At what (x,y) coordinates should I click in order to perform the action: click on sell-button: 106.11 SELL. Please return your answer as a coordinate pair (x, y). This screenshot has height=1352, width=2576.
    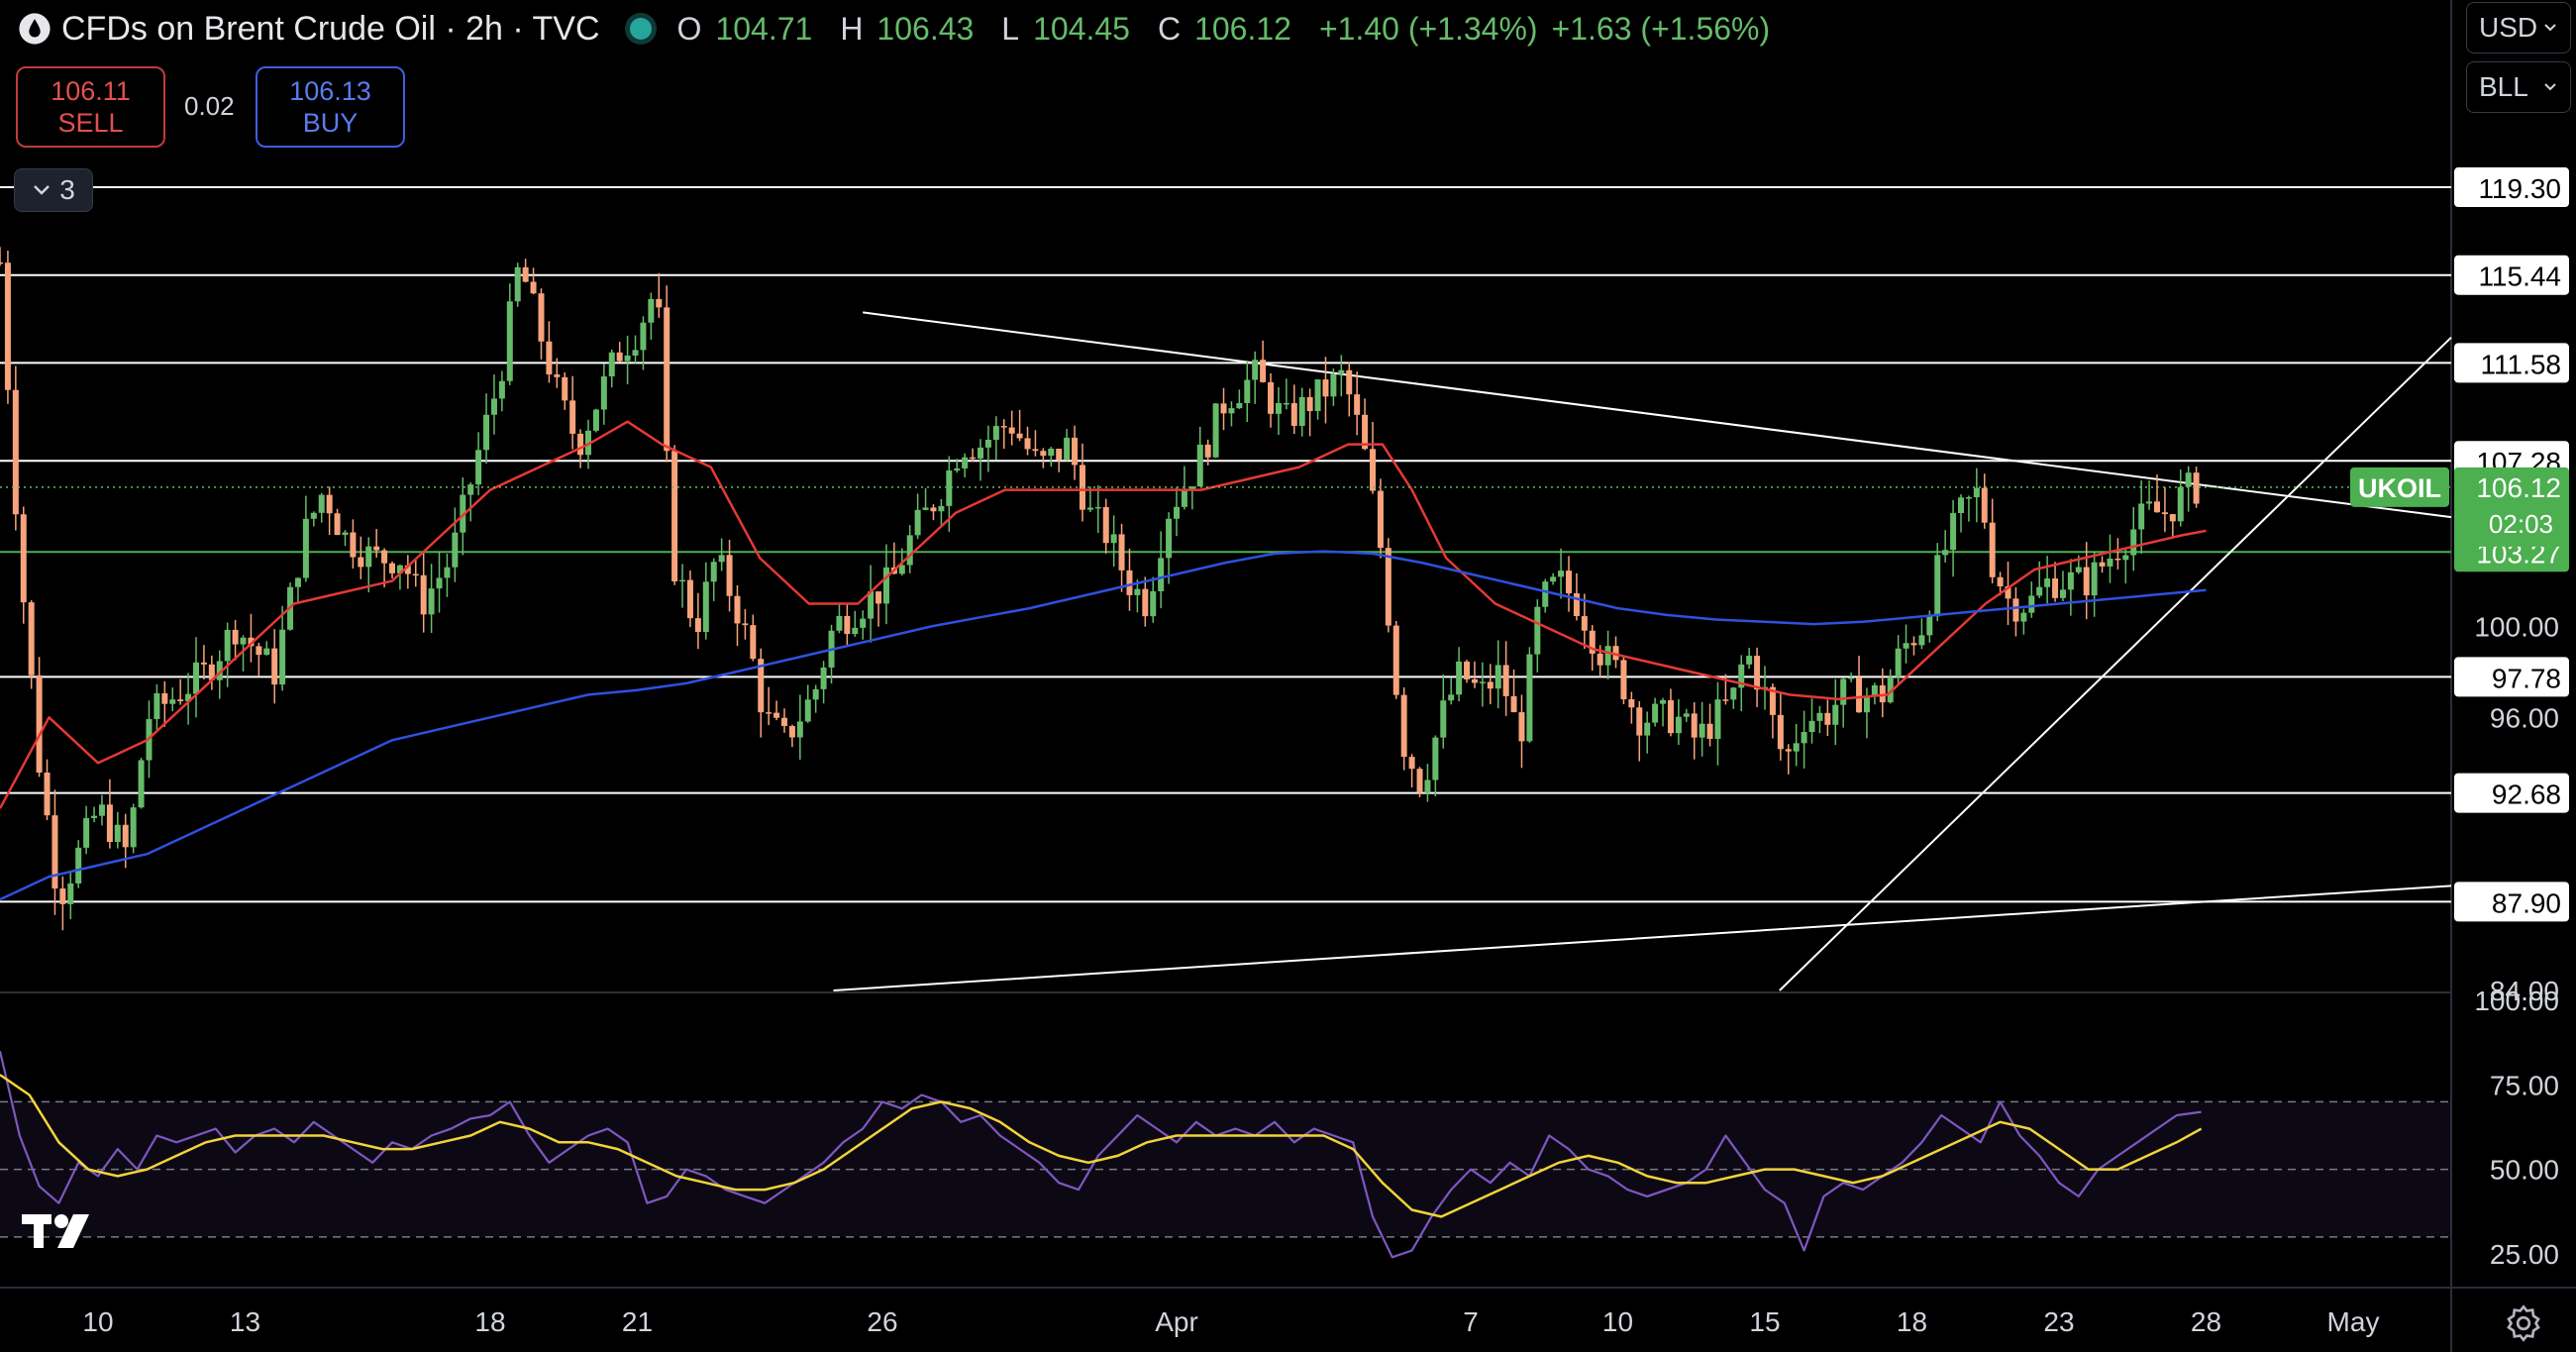
    Looking at the image, I should click on (90, 107).